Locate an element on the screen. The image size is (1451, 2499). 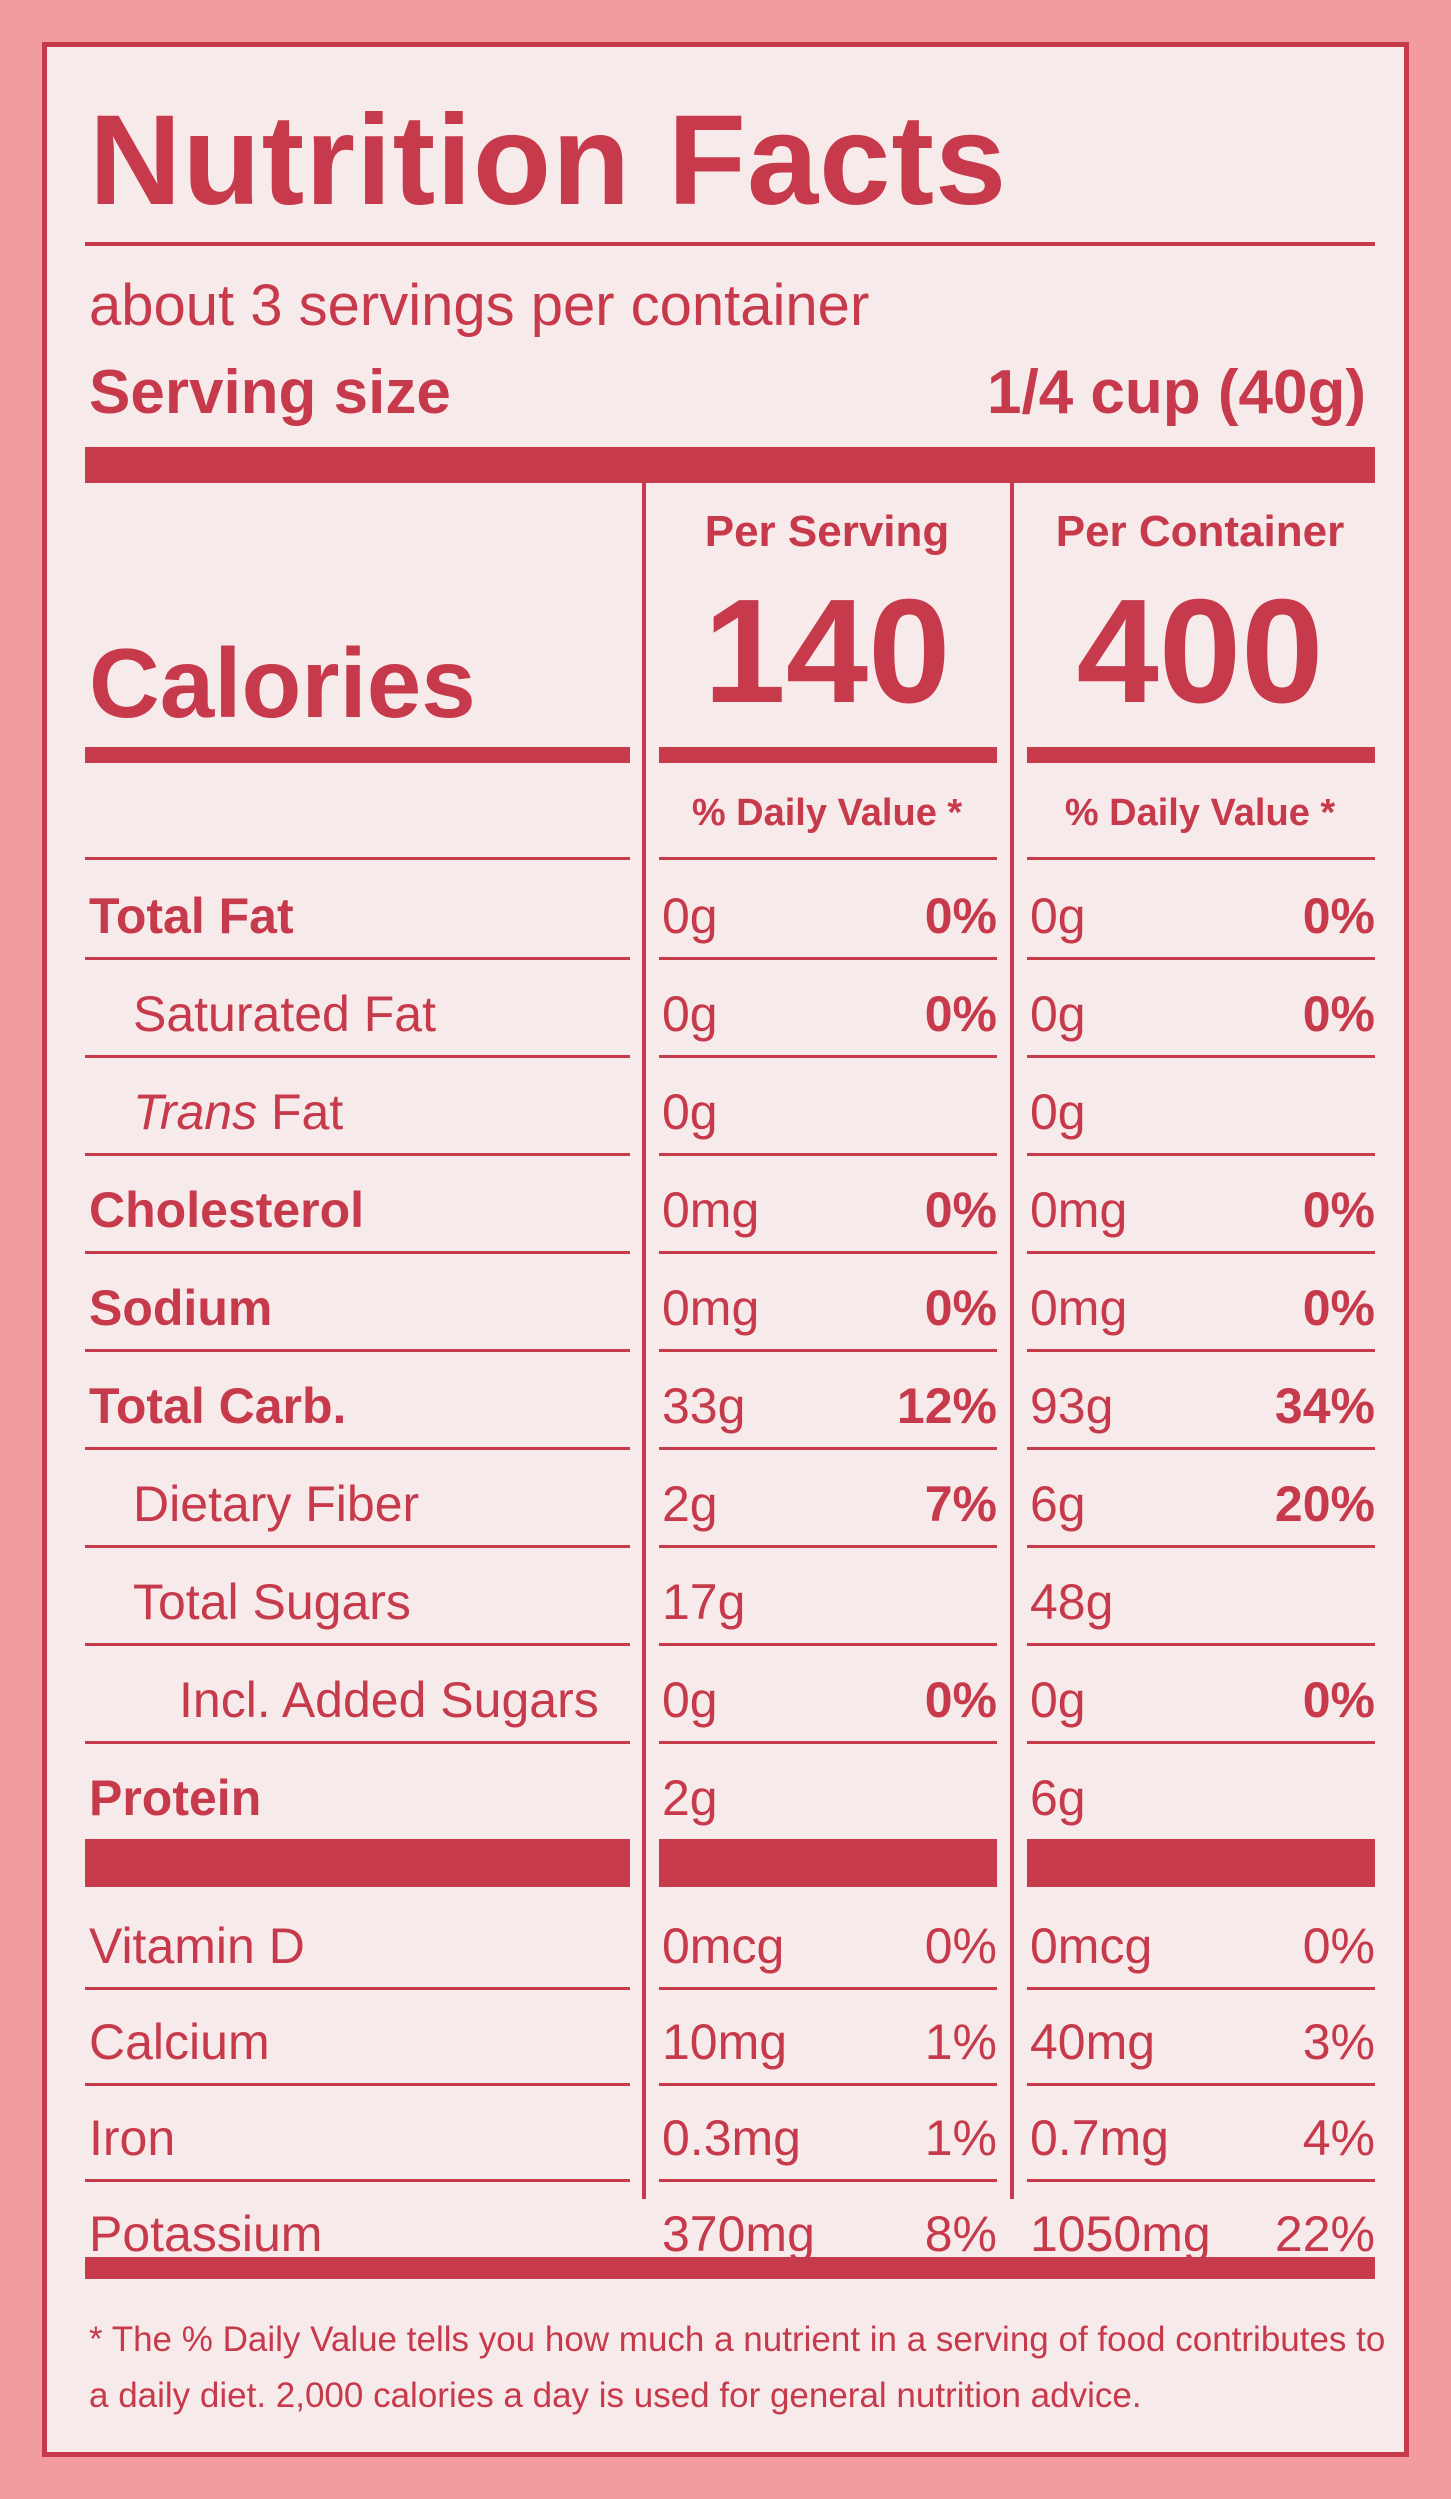
container-daily-value: 4% is located at coordinates (1338, 2138).